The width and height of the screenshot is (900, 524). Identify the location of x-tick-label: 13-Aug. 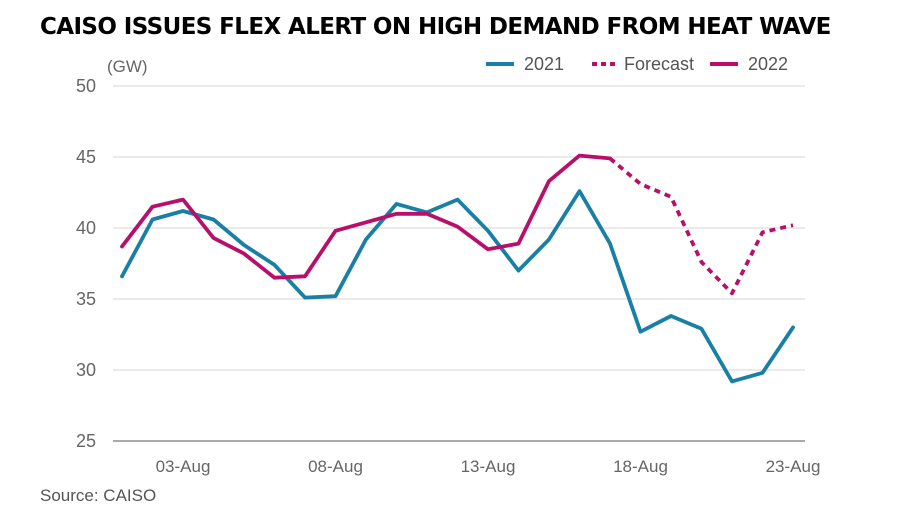
(488, 466).